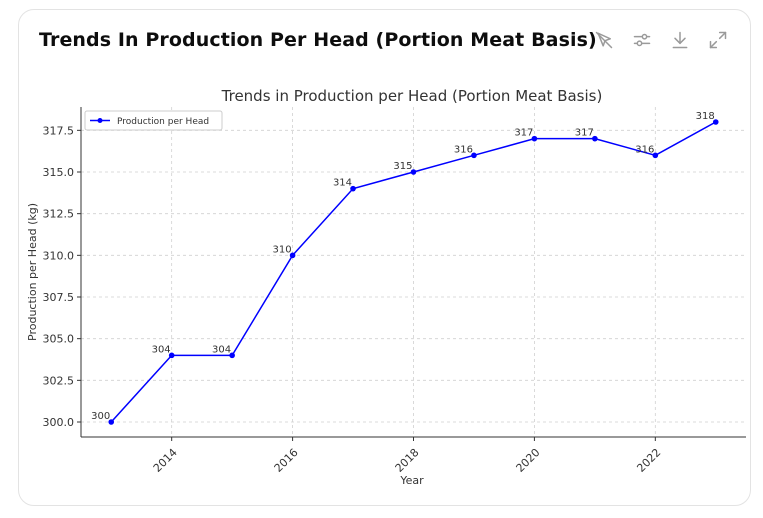 This screenshot has height=518, width=763. I want to click on no-interaction-icon, so click(604, 40).